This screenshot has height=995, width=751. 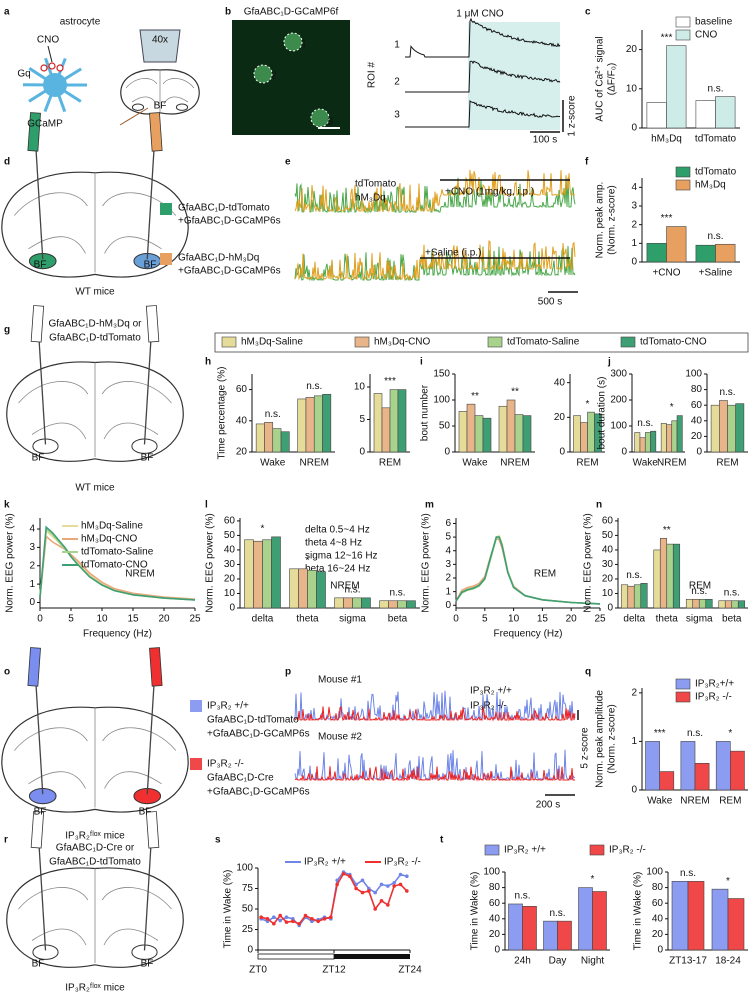 What do you see at coordinates (340, 680) in the screenshot?
I see `diagram-label: Mouse #1` at bounding box center [340, 680].